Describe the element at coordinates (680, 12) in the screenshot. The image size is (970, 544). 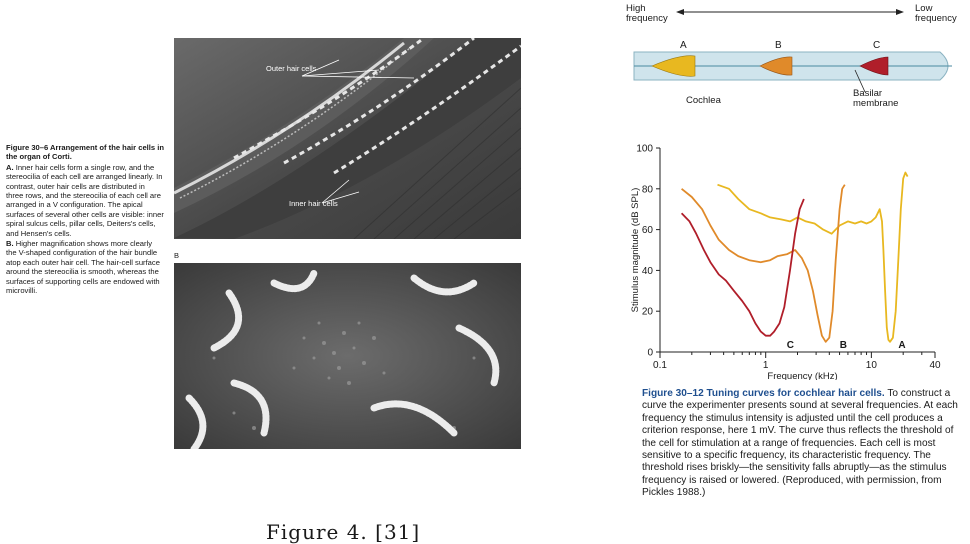
I see `frequency-arrow-left-head` at that location.